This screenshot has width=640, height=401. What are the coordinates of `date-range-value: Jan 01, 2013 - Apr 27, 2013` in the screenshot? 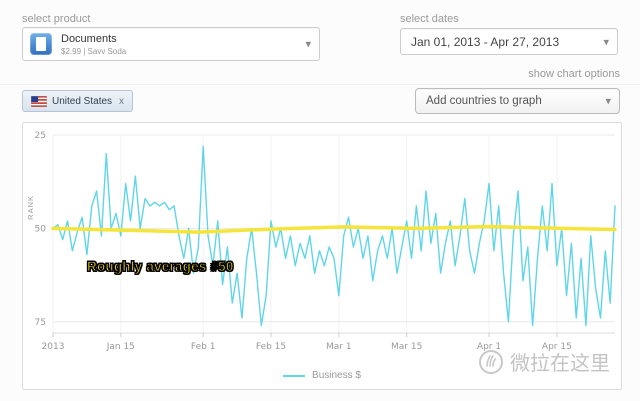 It's located at (485, 42).